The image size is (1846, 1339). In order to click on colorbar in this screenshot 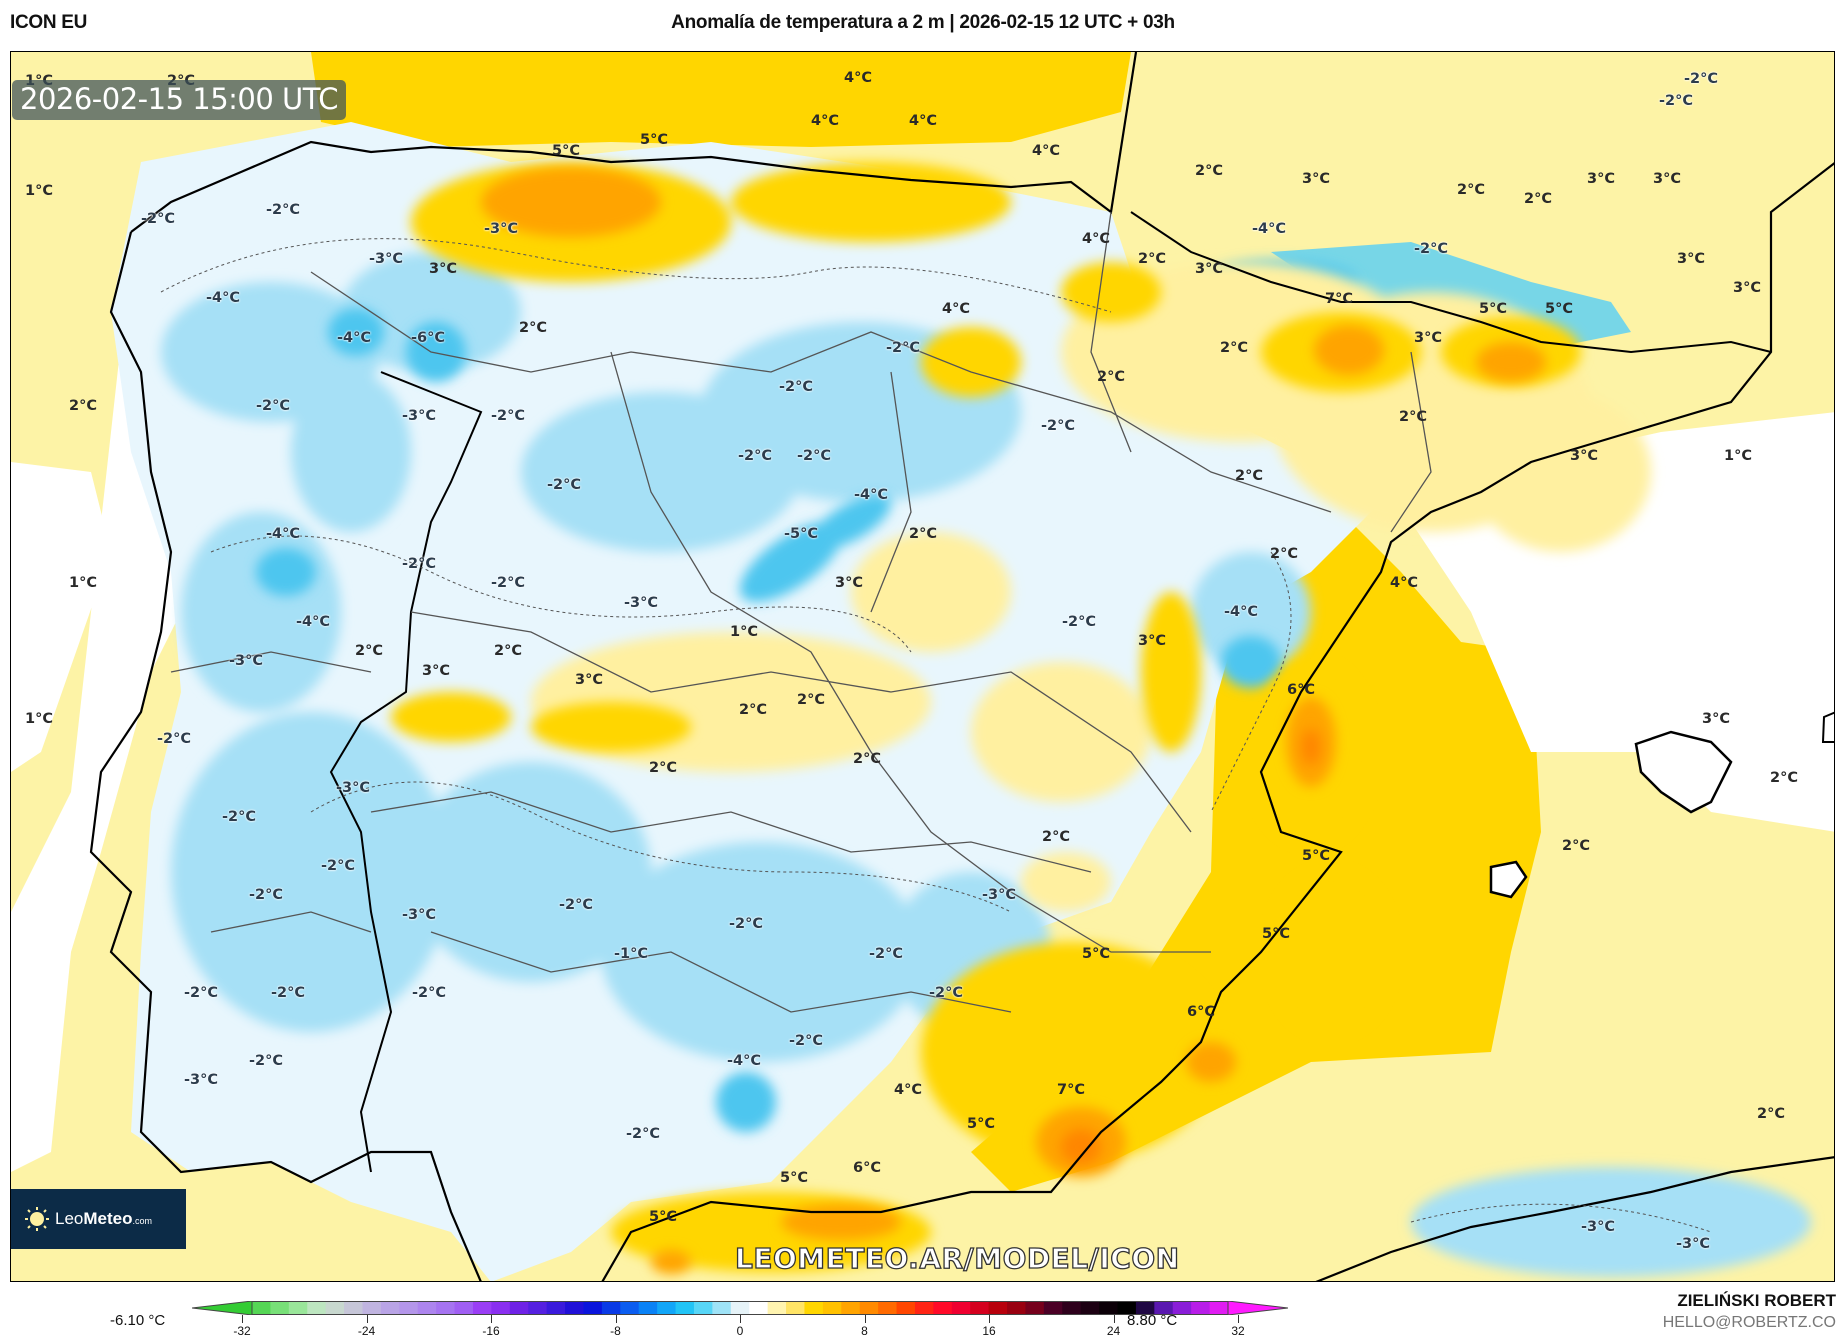, I will do `click(740, 1308)`.